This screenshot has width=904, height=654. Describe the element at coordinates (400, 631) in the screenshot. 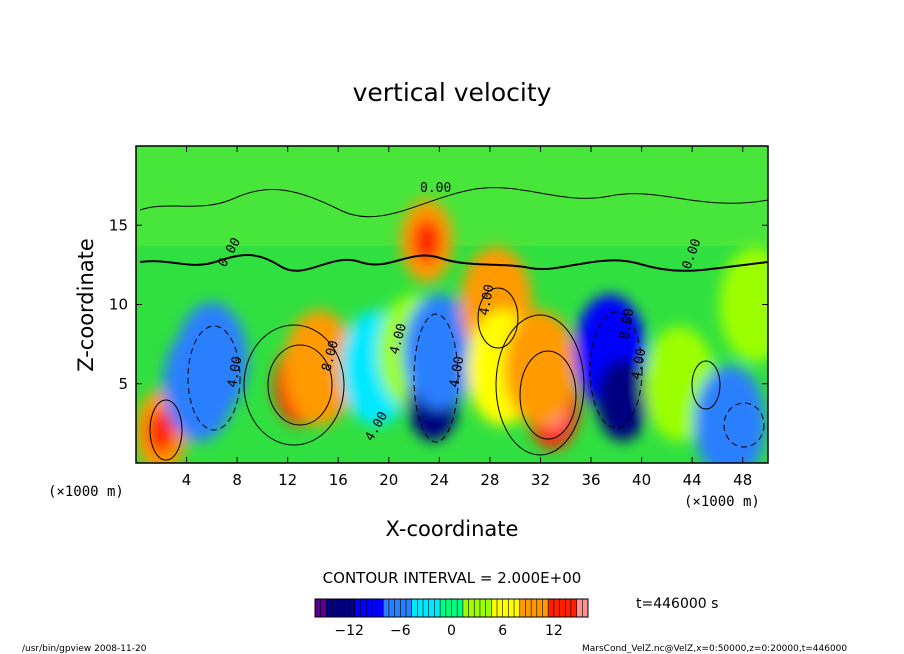

I see `colorbar-tick-label: −6` at that location.